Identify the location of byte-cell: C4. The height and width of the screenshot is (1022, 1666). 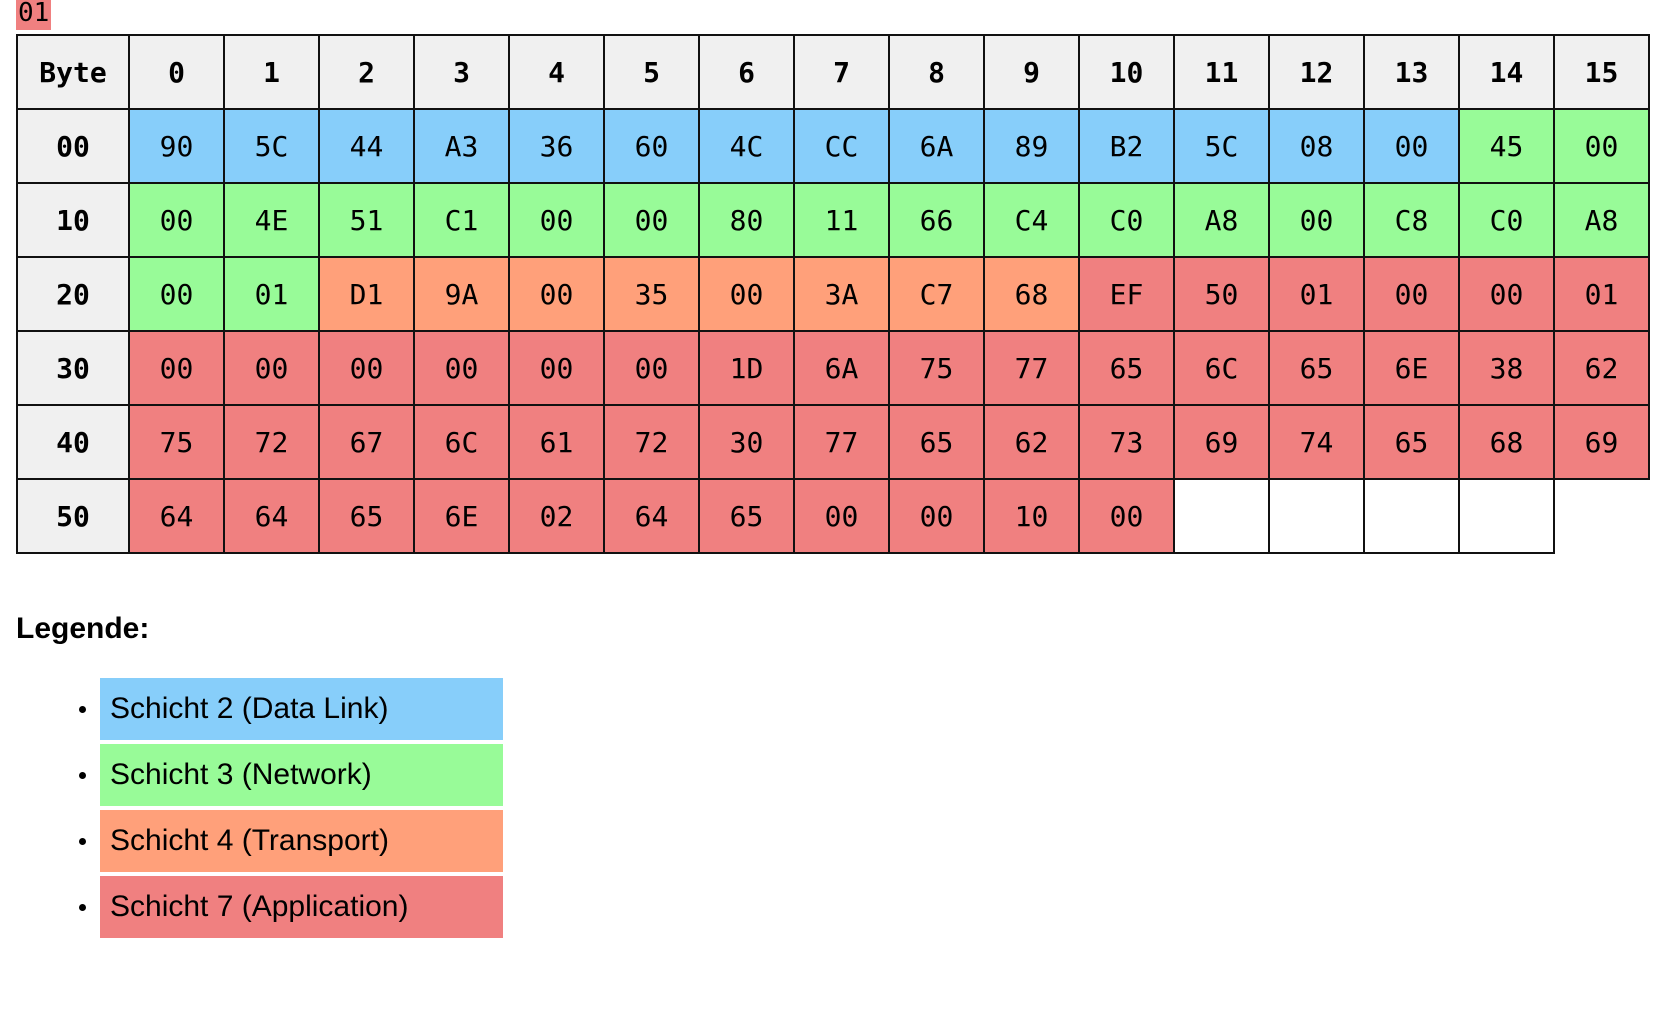
(1031, 220).